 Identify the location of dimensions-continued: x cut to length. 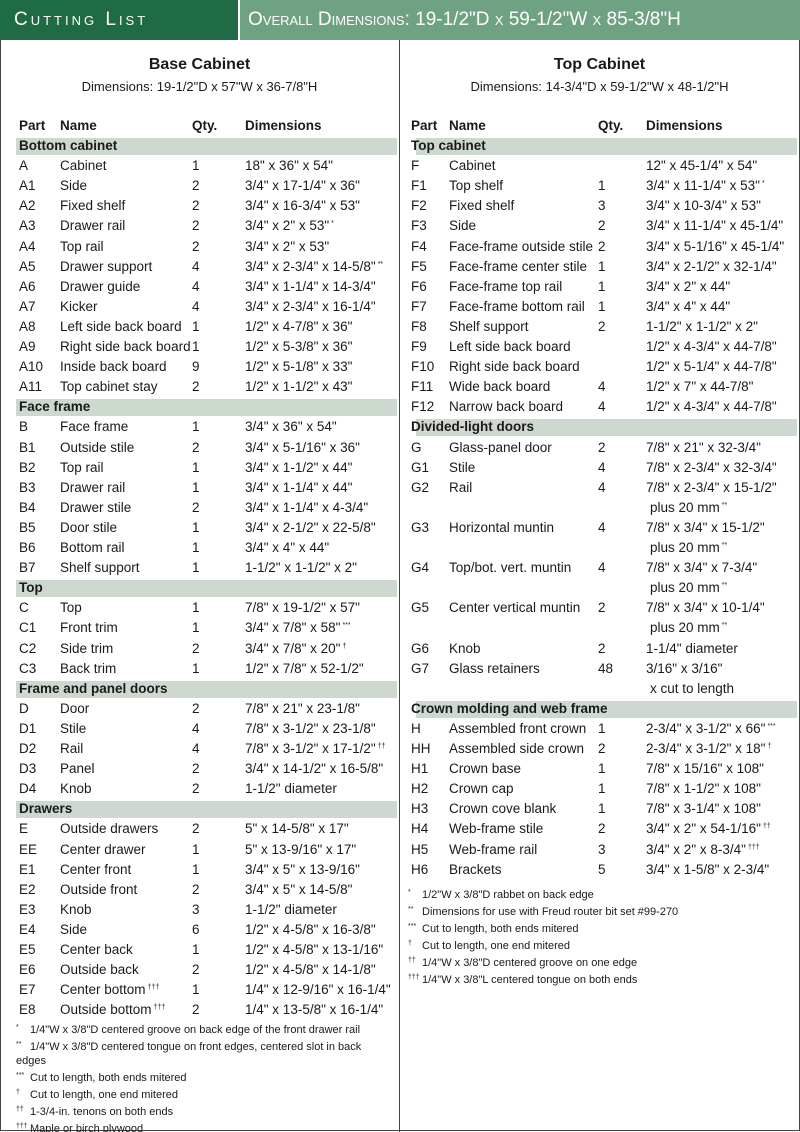
(692, 688).